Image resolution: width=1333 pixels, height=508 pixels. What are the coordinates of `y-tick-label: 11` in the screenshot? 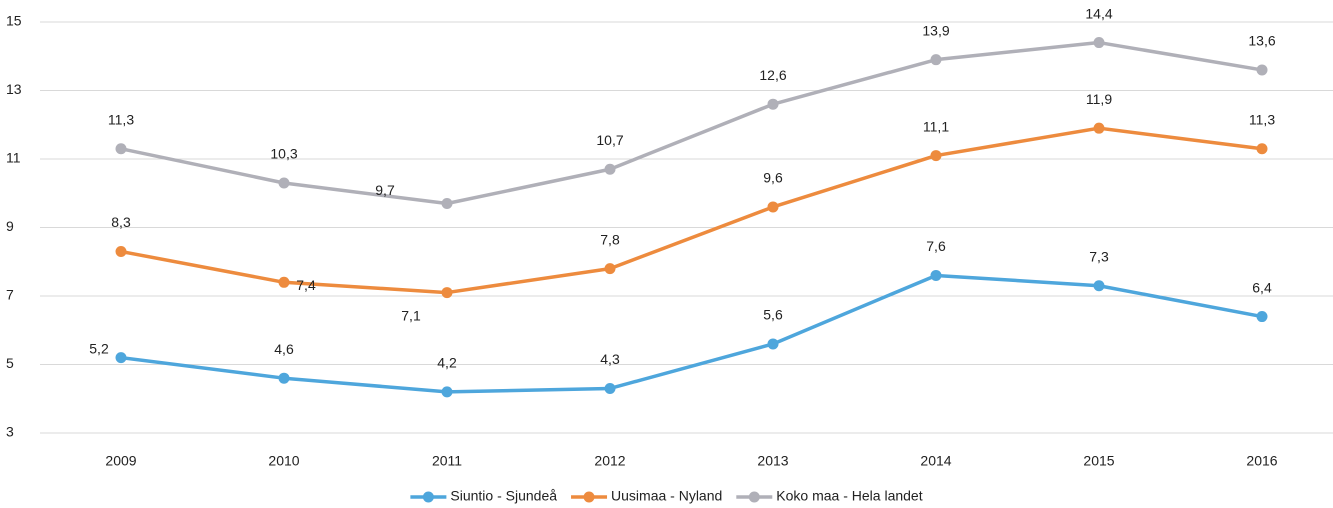 It's located at (13, 158).